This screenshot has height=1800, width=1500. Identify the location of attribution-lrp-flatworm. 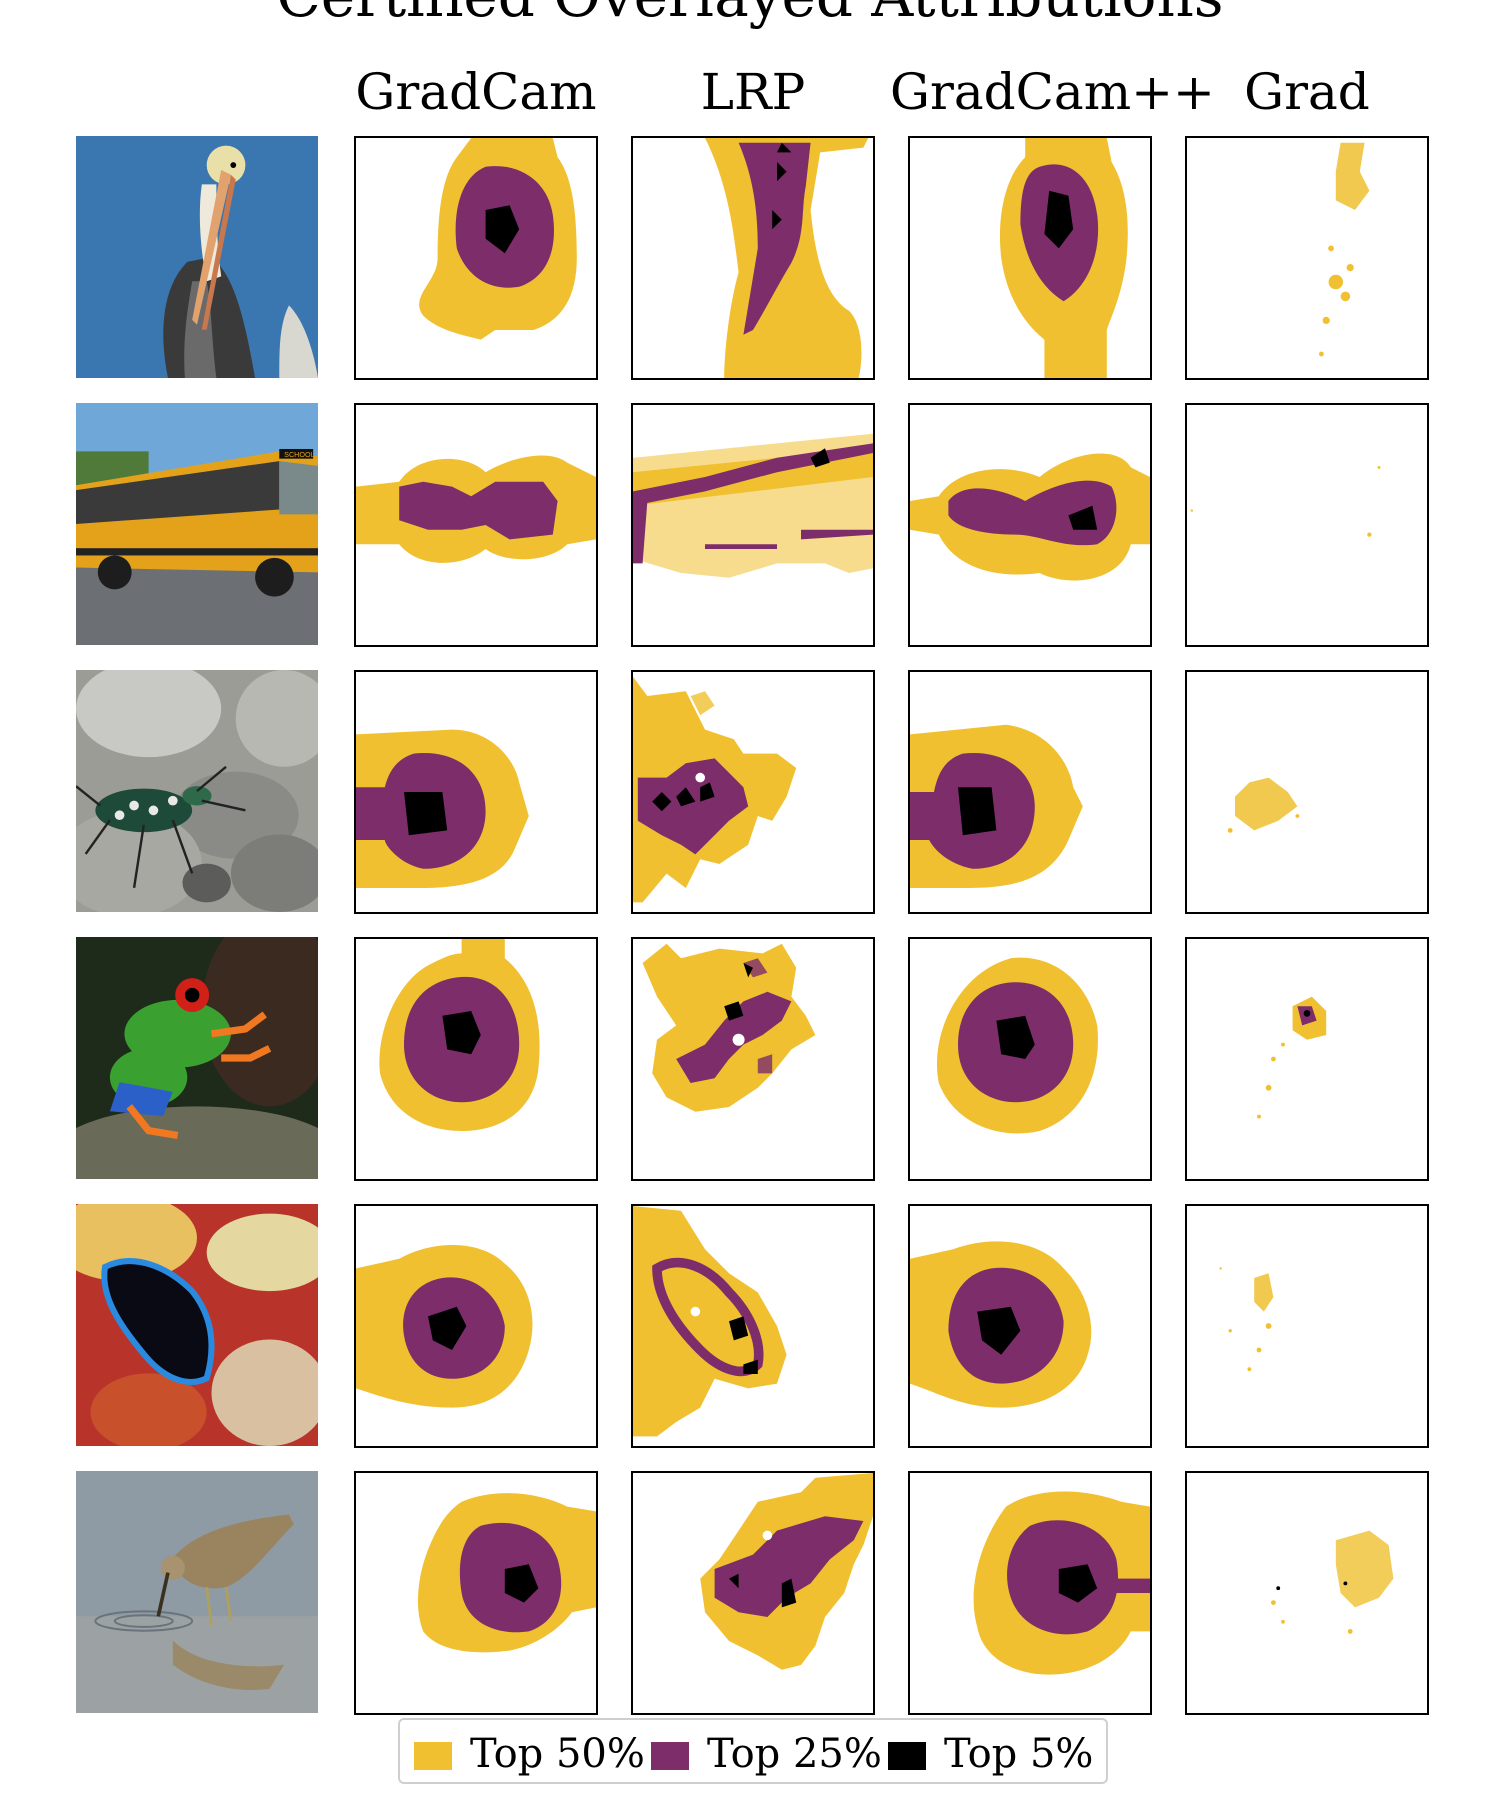
(753, 1326).